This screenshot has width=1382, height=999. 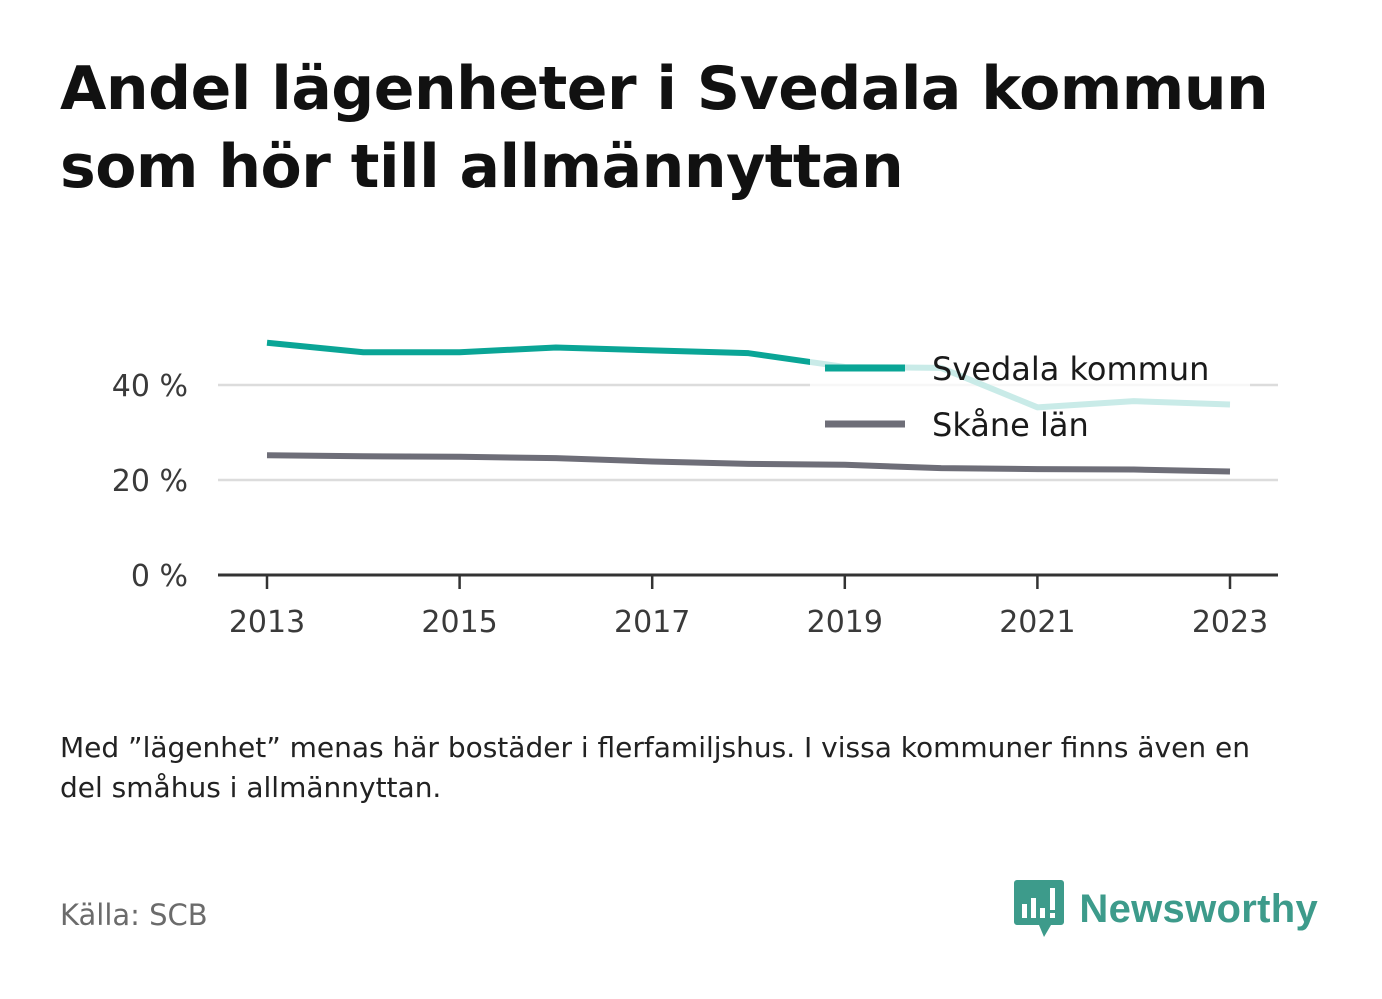 I want to click on x-tick-label: 2019, so click(x=845, y=622).